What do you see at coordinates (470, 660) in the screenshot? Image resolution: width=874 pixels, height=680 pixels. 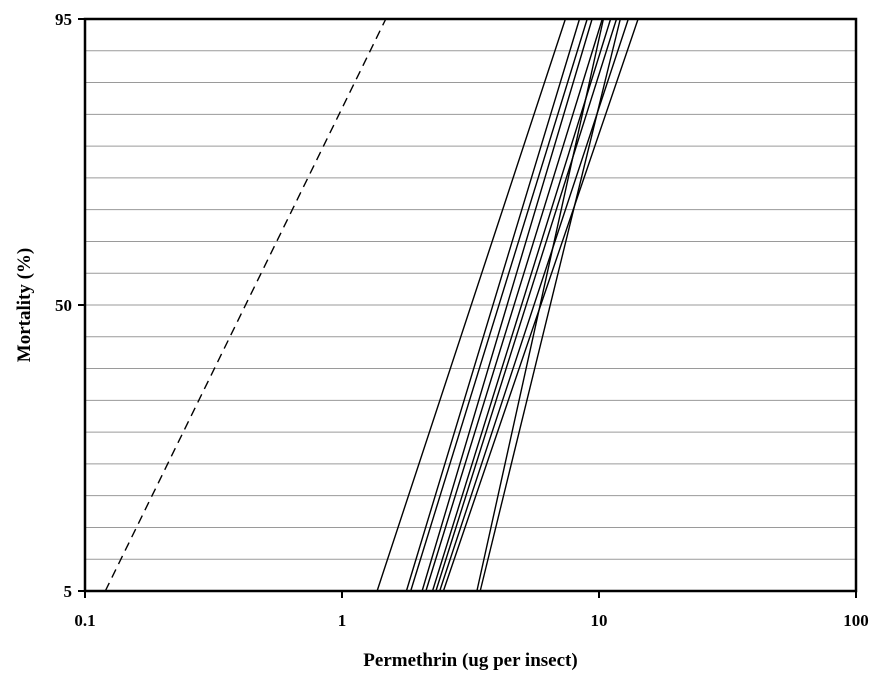 I see `x-axis-title: Permethrin (ug per insect)` at bounding box center [470, 660].